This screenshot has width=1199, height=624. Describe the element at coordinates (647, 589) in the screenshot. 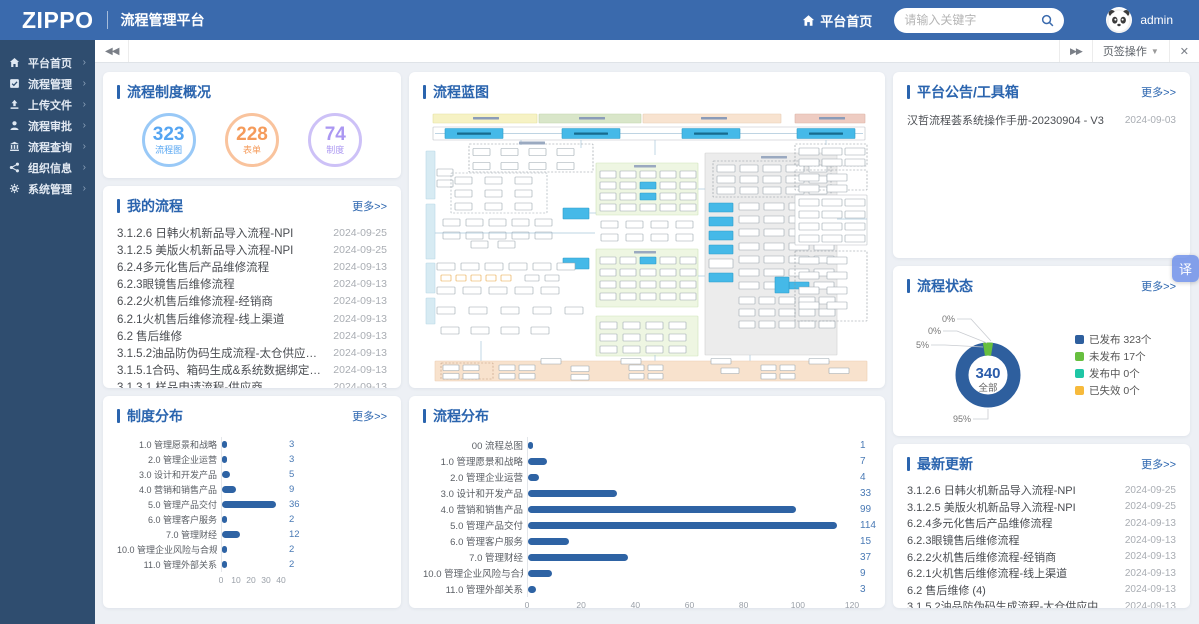

I see `bar-row: 11.0 管理外部关系 3` at that location.